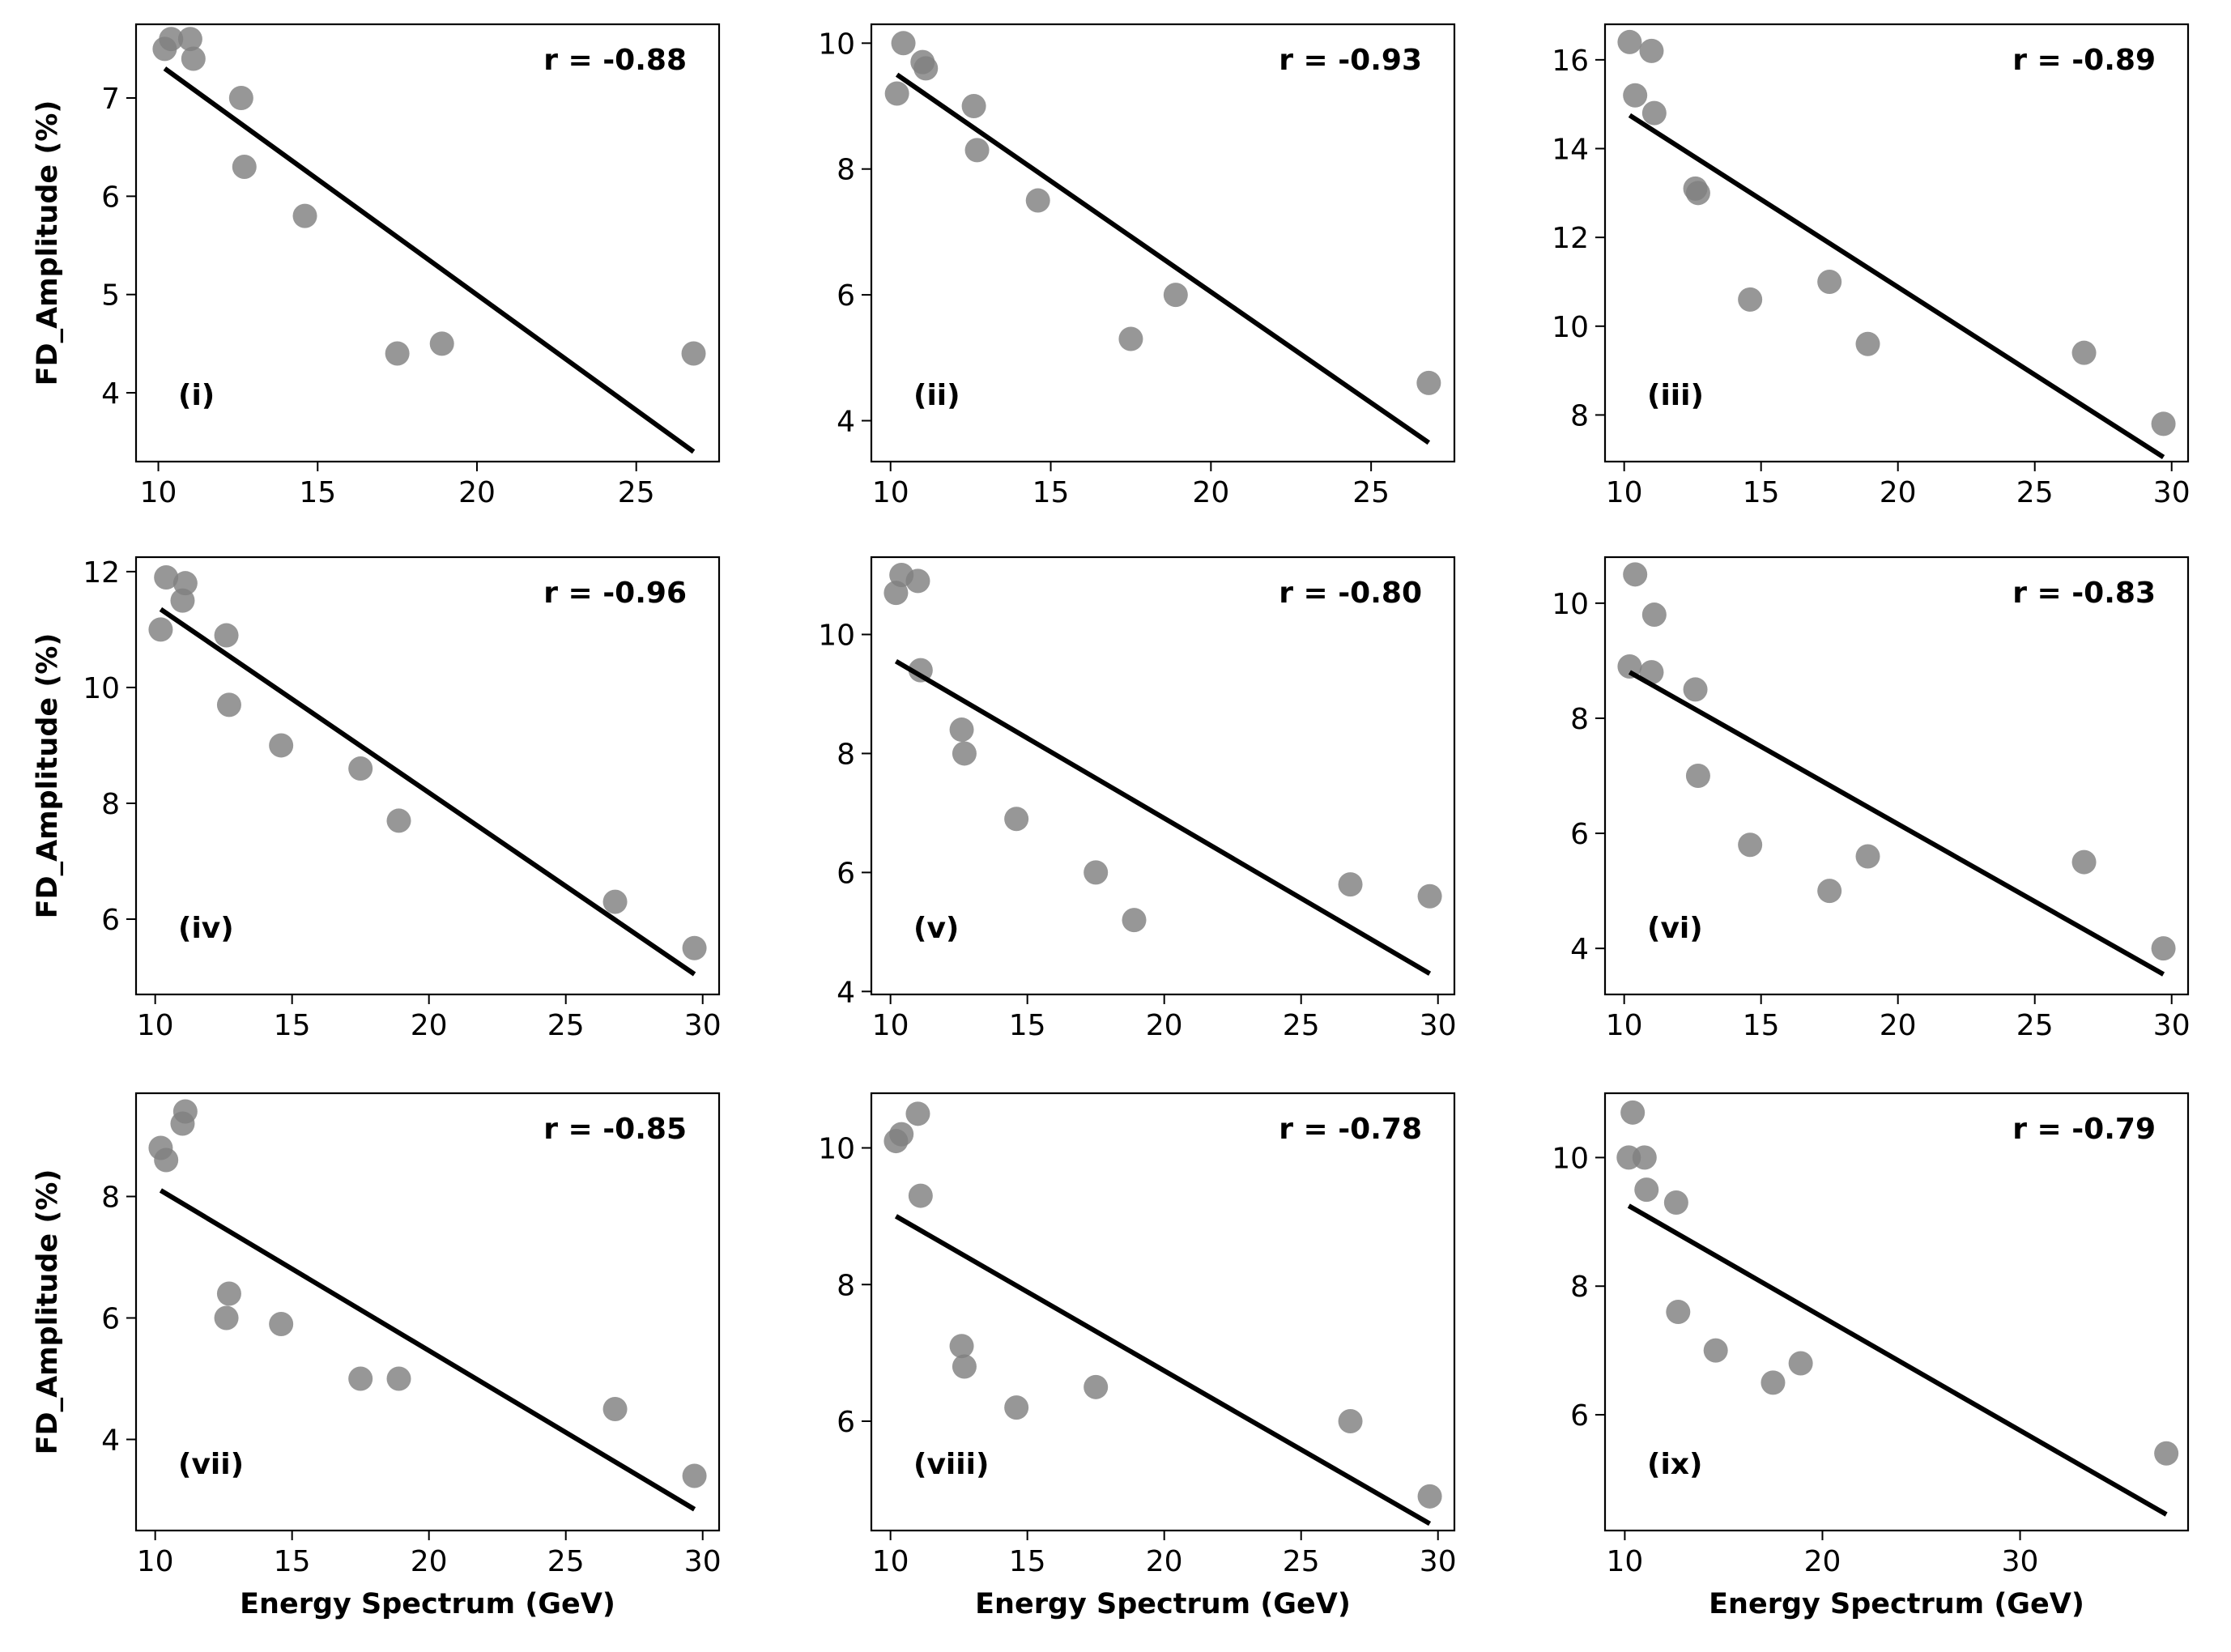 This screenshot has width=2231, height=1652. Describe the element at coordinates (1350, 61) in the screenshot. I see `correlation-annotation: r = -0.93` at that location.